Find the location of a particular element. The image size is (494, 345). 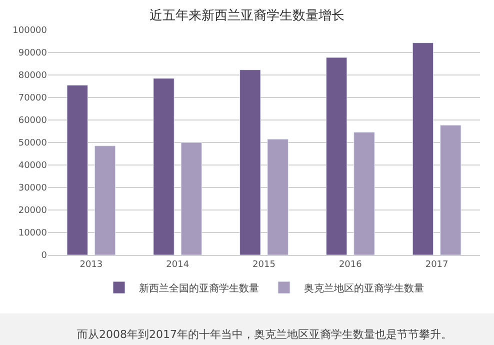

x-tick-label: 2016 is located at coordinates (350, 265).